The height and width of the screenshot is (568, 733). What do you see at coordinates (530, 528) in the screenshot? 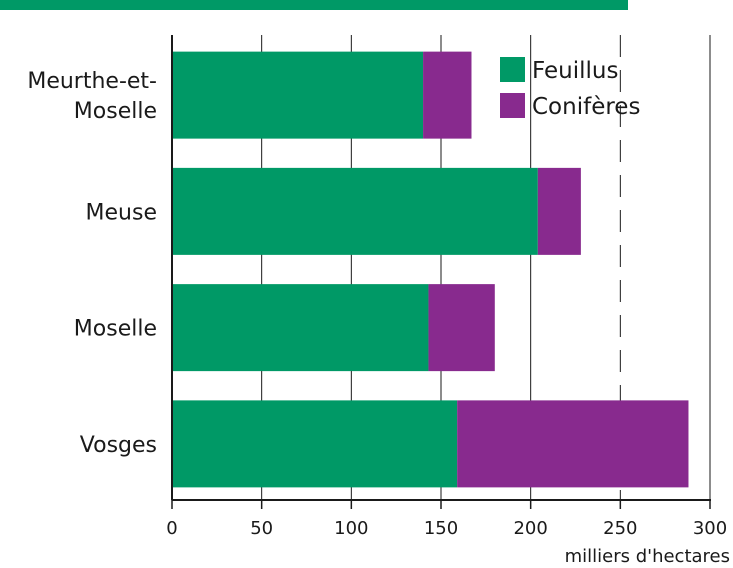
I see `x-tick-label-200: 200` at bounding box center [530, 528].